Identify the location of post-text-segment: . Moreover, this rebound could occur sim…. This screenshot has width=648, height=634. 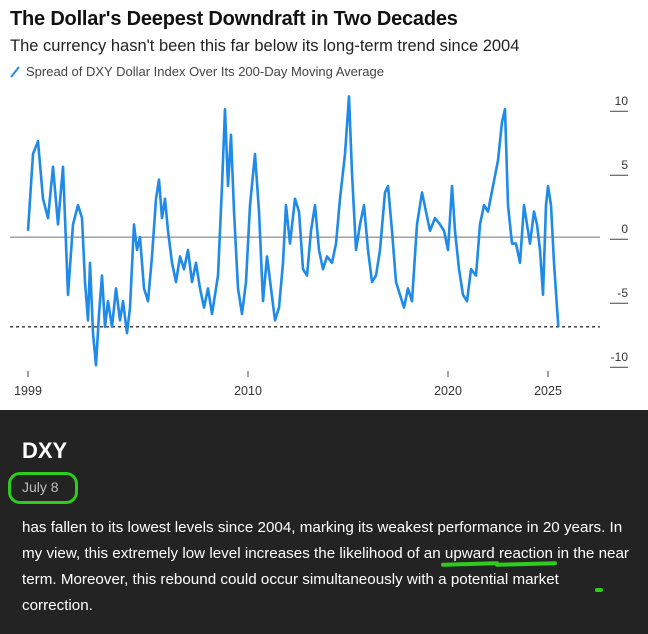
(290, 592).